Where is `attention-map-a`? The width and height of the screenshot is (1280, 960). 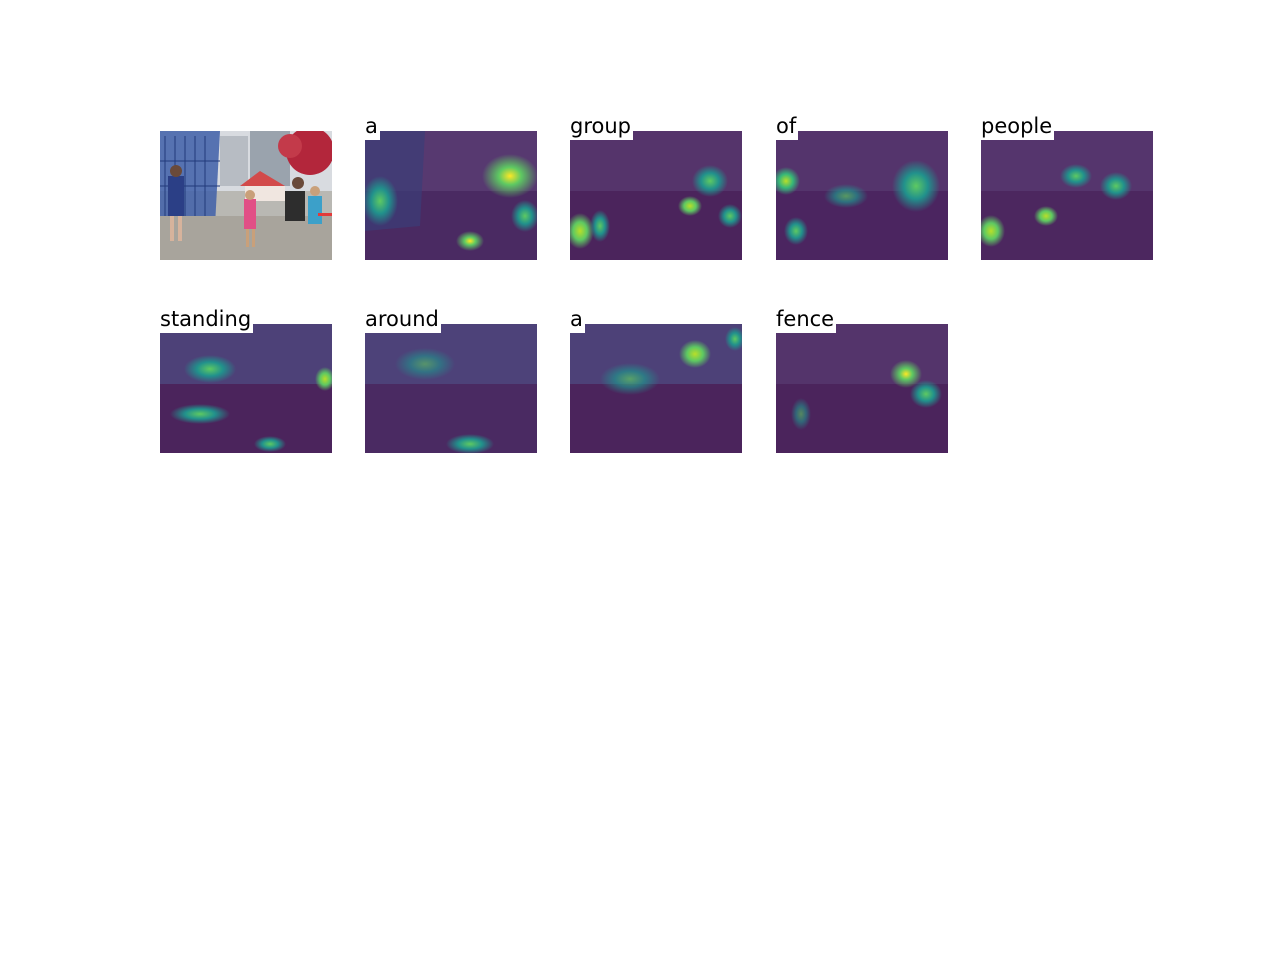
attention-map-a is located at coordinates (451, 195).